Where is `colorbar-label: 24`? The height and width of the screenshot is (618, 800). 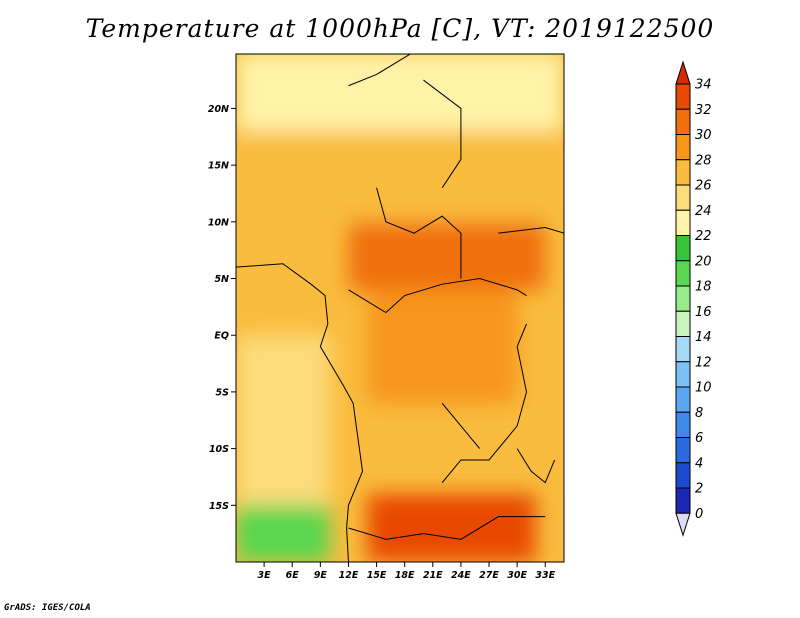
colorbar-label: 24 is located at coordinates (703, 211).